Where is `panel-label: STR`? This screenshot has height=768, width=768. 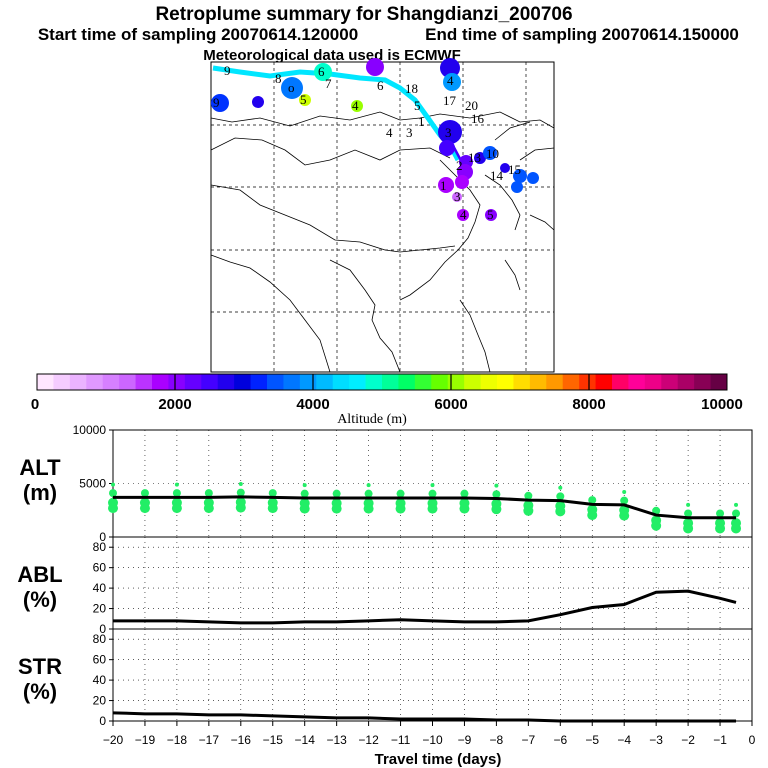
panel-label: STR is located at coordinates (40, 666).